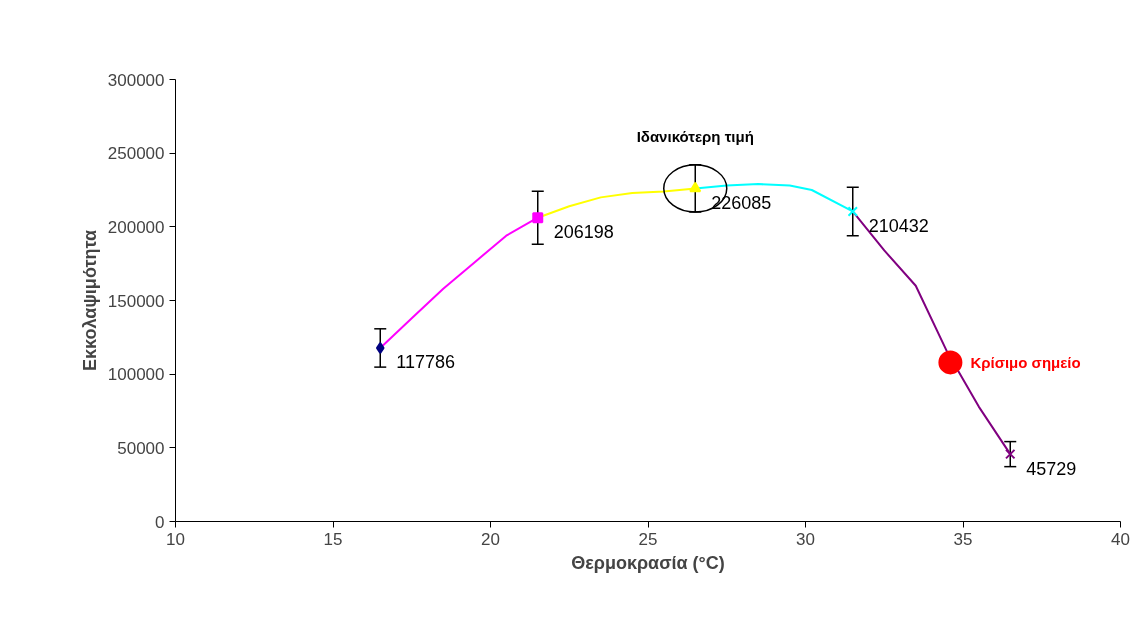  Describe the element at coordinates (805, 539) in the screenshot. I see `x-tick-label: 30` at that location.